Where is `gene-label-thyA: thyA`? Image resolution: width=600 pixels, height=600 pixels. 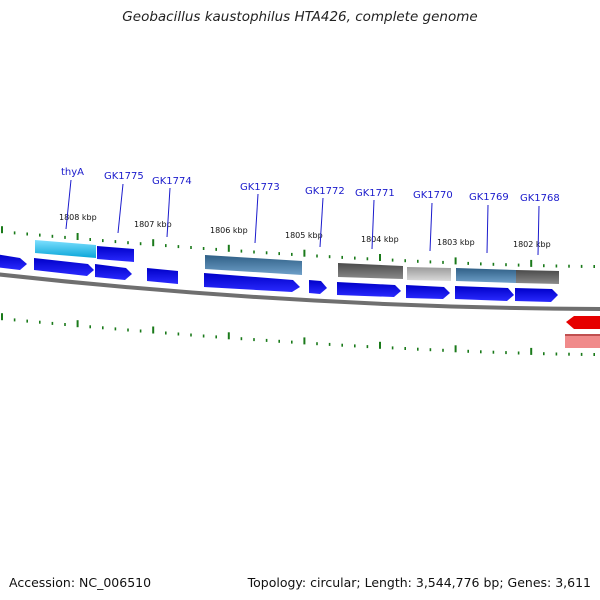 gene-label-thyA: thyA is located at coordinates (72, 172).